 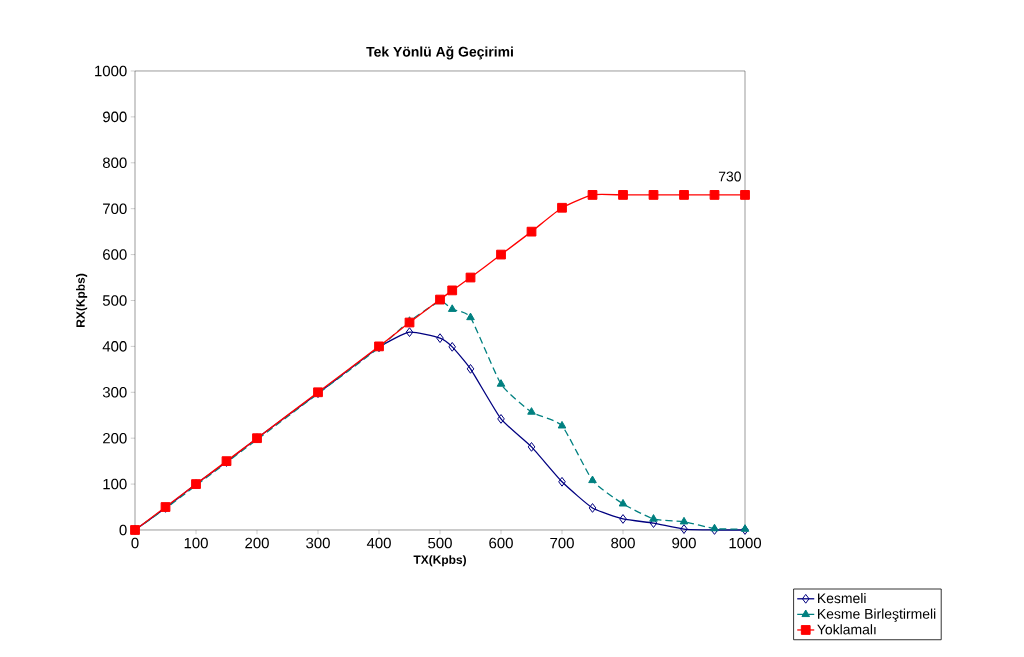 I want to click on x-tick-label: 300, so click(x=318, y=543).